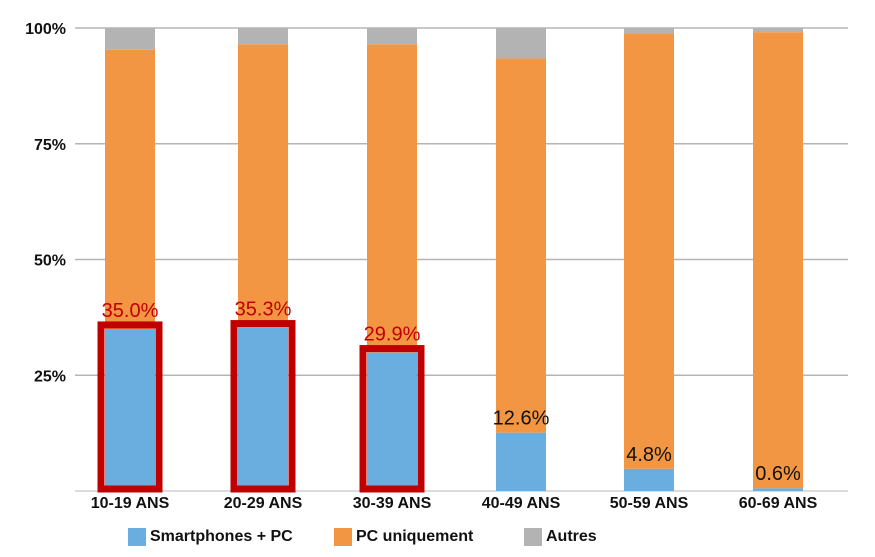 This screenshot has height=557, width=875. I want to click on legend: Smartphones + PC PC uniquement Autres, so click(437, 539).